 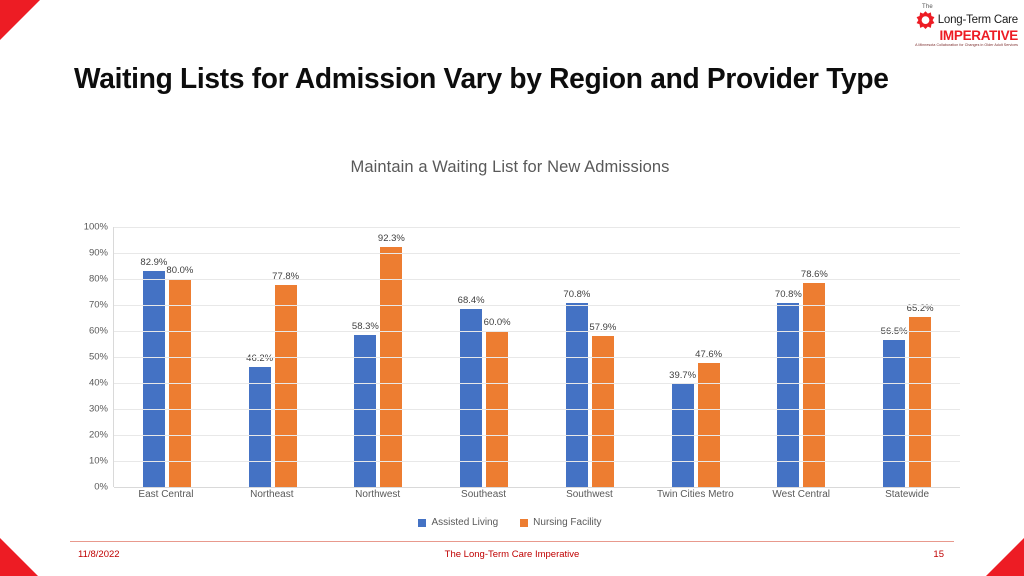 I want to click on footer-date: 11/8/2022, so click(x=99, y=554).